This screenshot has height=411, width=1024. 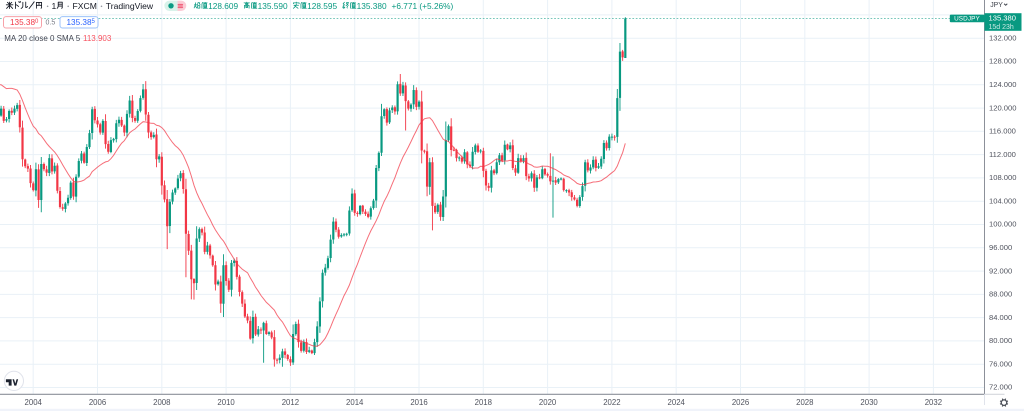 I want to click on svg-text: 72.000, so click(x=1000, y=387).